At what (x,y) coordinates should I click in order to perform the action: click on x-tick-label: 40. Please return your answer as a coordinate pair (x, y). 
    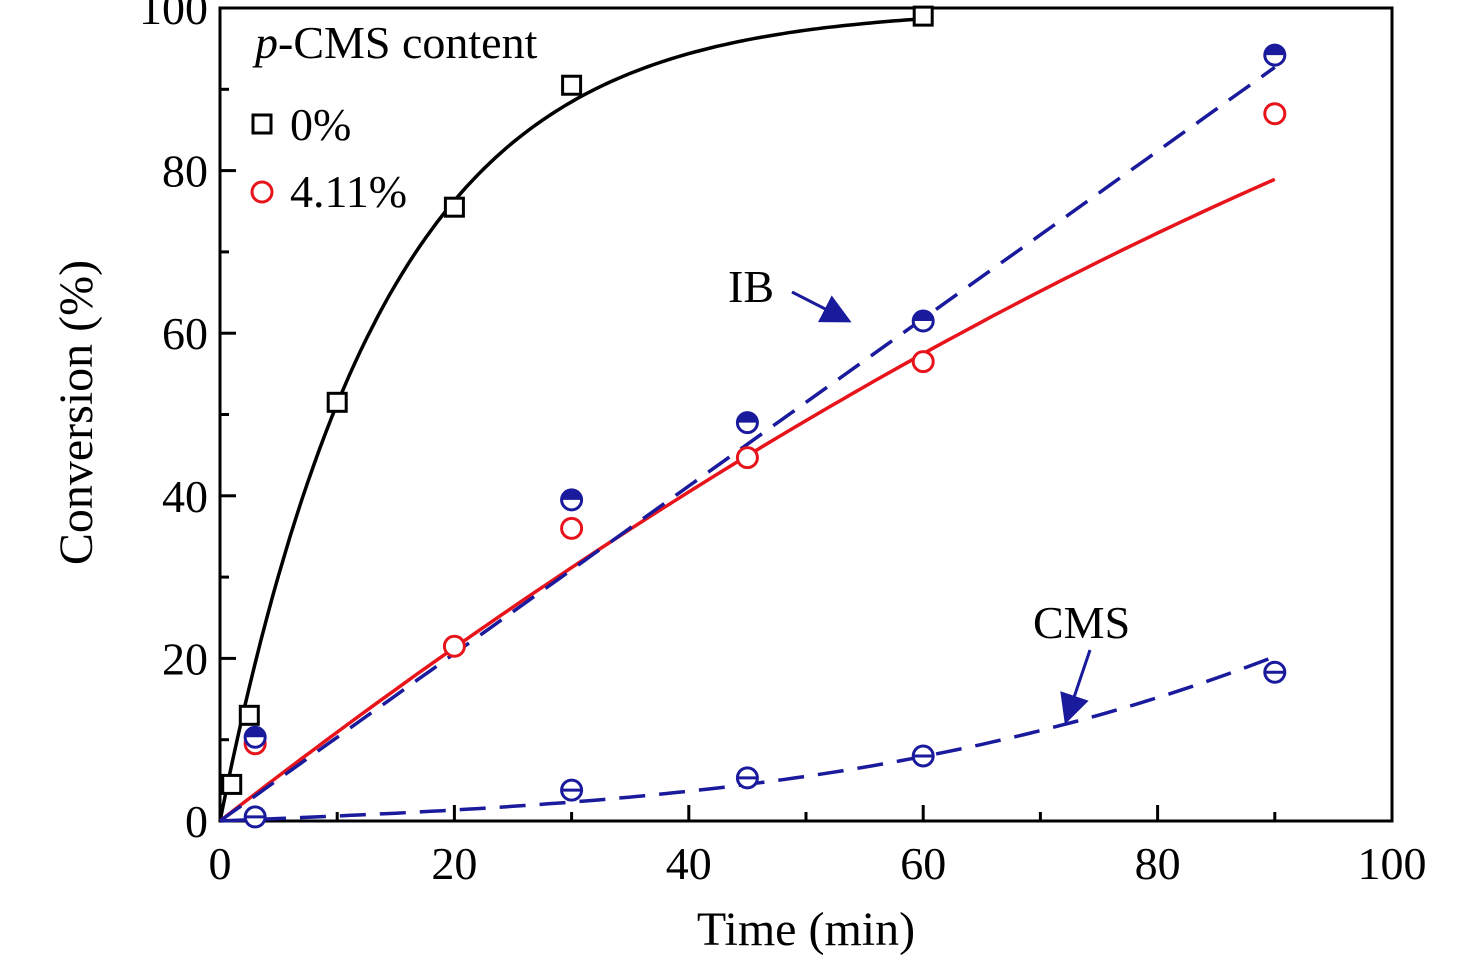
    Looking at the image, I should click on (689, 863).